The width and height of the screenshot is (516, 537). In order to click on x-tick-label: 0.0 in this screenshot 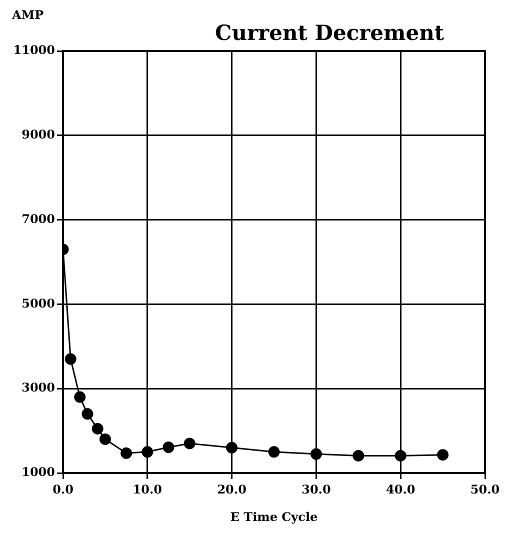, I will do `click(63, 489)`.